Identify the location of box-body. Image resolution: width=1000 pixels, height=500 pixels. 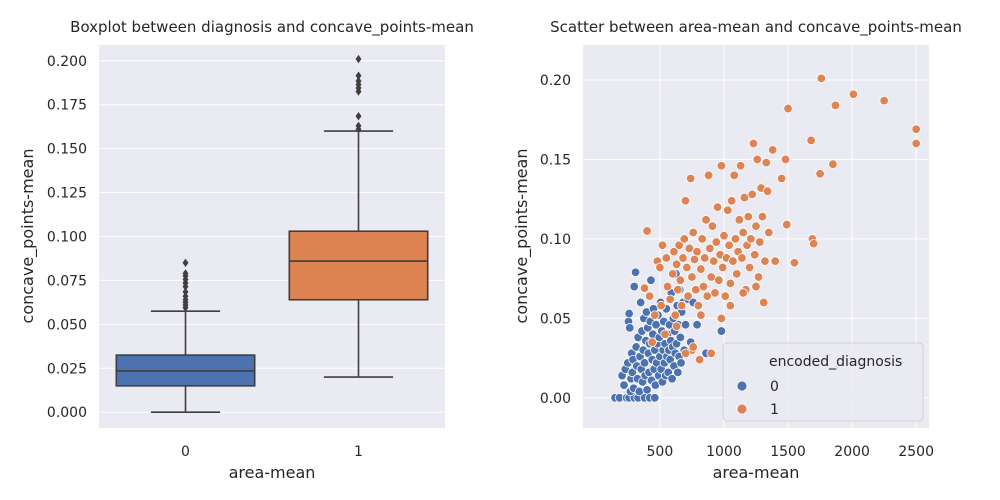
(358, 265).